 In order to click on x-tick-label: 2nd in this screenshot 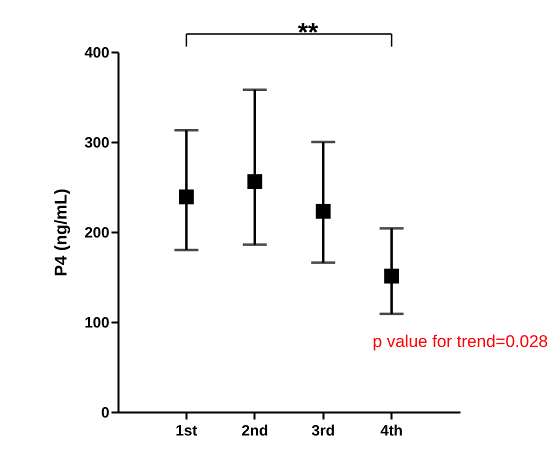, I will do `click(254, 431)`.